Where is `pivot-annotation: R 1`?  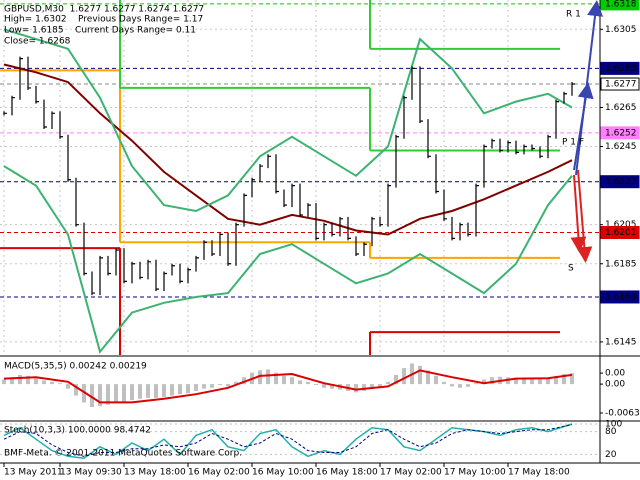 pivot-annotation: R 1 is located at coordinates (573, 15).